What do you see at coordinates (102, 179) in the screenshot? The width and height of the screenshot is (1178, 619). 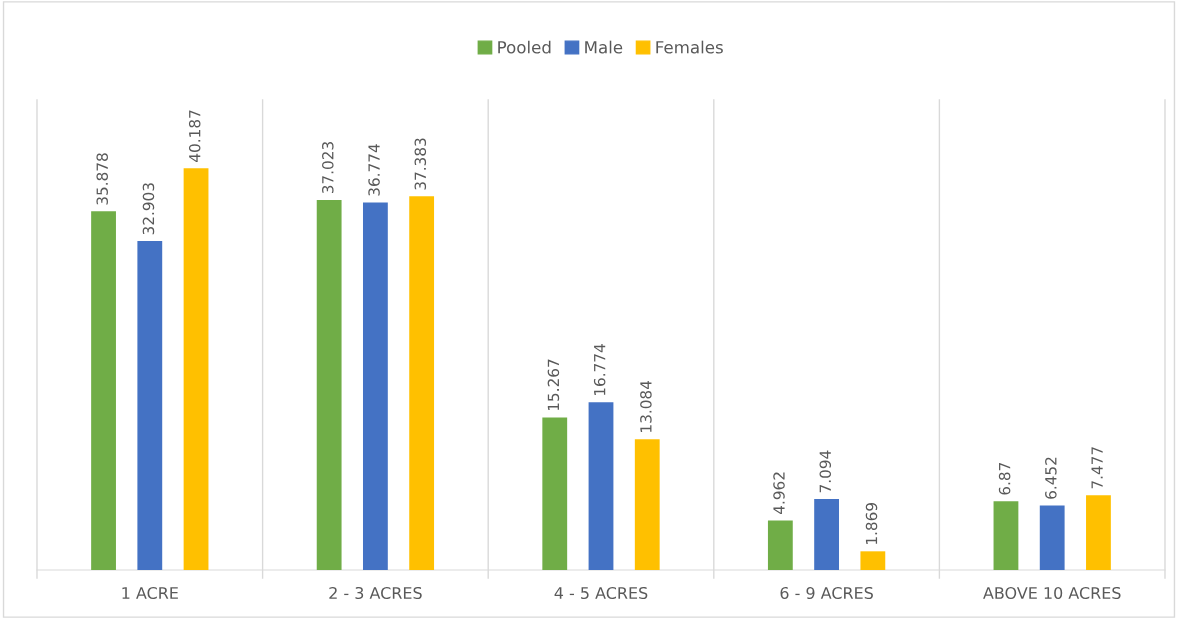 I see `data-label: 35.878` at bounding box center [102, 179].